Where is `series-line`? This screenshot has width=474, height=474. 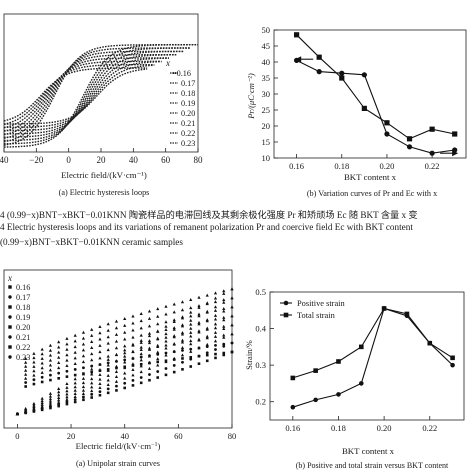 series-line is located at coordinates (375, 106).